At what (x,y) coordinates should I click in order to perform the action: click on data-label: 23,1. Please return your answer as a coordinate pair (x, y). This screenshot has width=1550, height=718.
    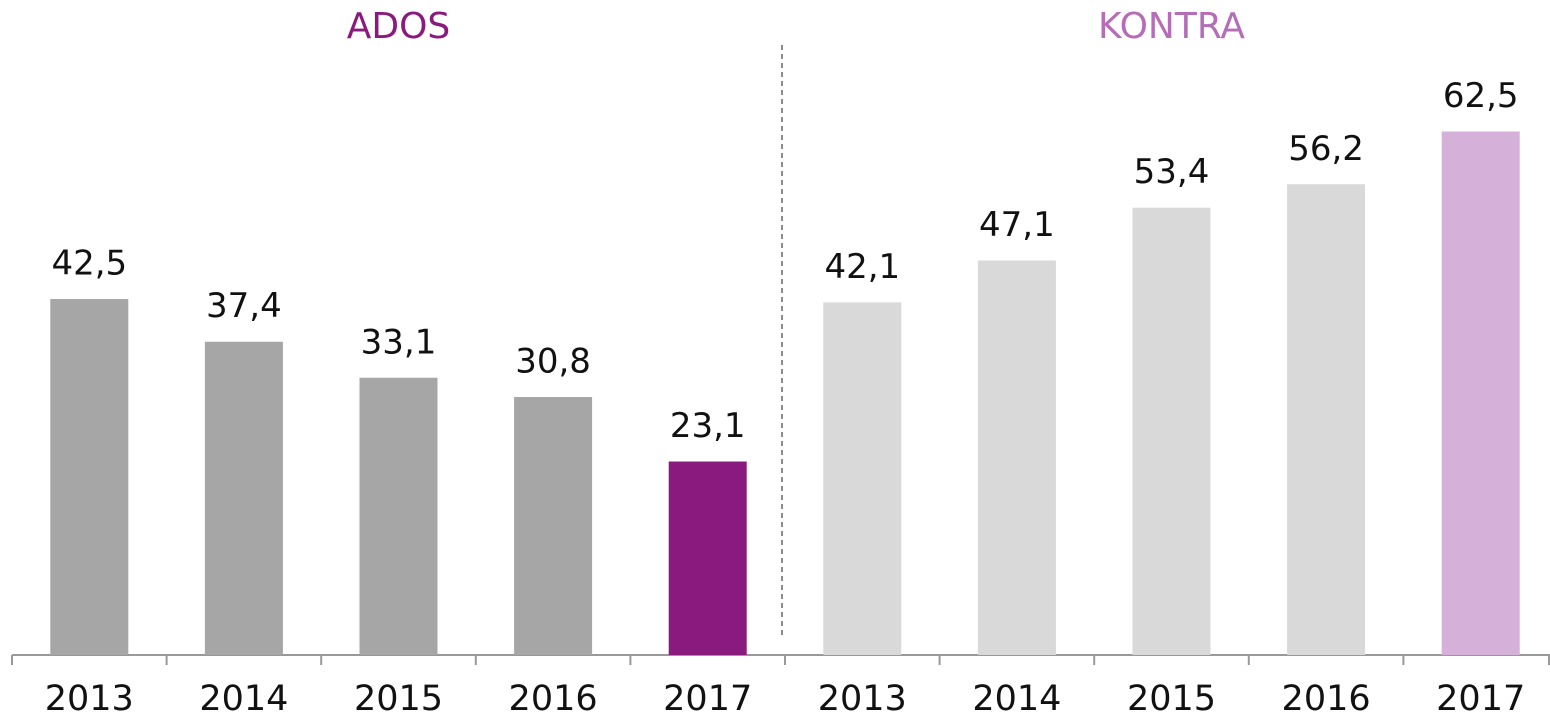
    Looking at the image, I should click on (708, 426).